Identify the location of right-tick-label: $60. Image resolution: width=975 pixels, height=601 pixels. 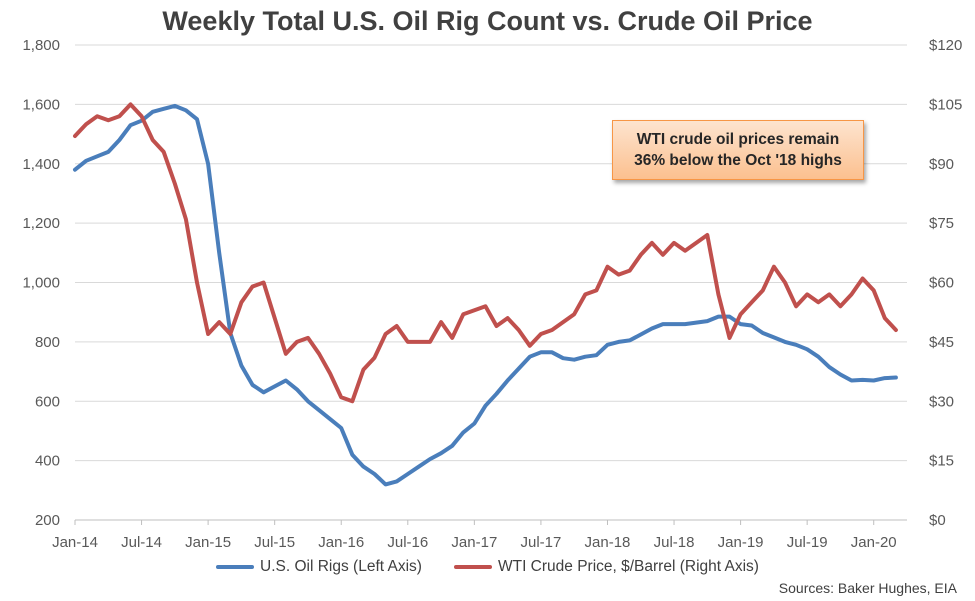
(941, 283).